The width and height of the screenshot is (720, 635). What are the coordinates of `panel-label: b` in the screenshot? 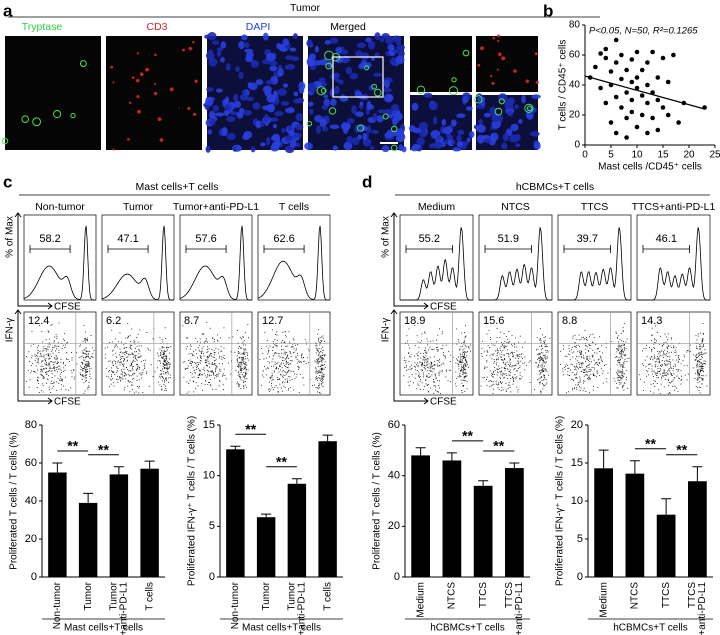 It's located at (548, 10).